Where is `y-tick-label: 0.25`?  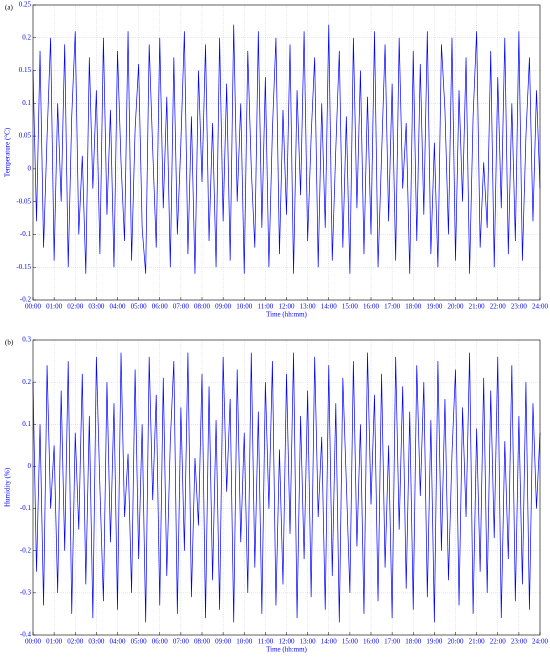 y-tick-label: 0.25 is located at coordinates (25, 5).